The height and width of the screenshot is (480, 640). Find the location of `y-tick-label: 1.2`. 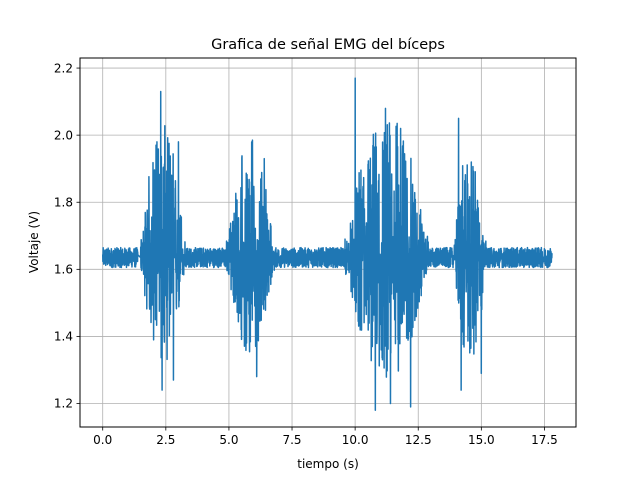

y-tick-label: 1.2 is located at coordinates (63, 404).